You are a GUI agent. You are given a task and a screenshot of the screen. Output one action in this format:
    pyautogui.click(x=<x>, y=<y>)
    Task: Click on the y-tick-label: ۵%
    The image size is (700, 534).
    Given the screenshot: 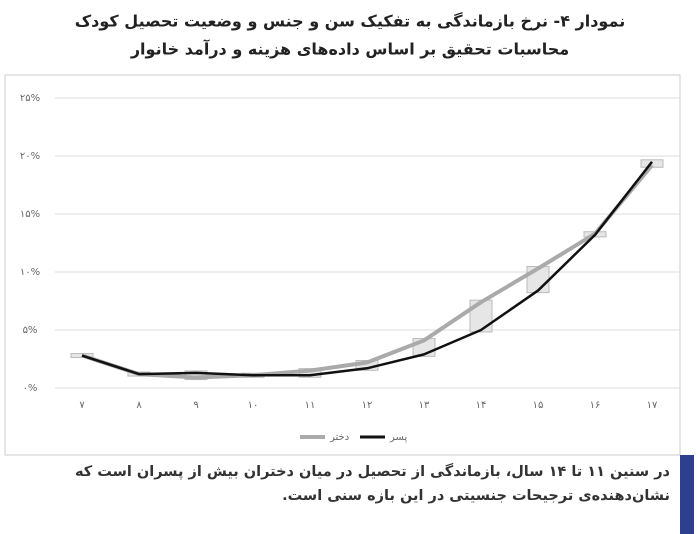 What is the action you would take?
    pyautogui.click(x=30, y=330)
    